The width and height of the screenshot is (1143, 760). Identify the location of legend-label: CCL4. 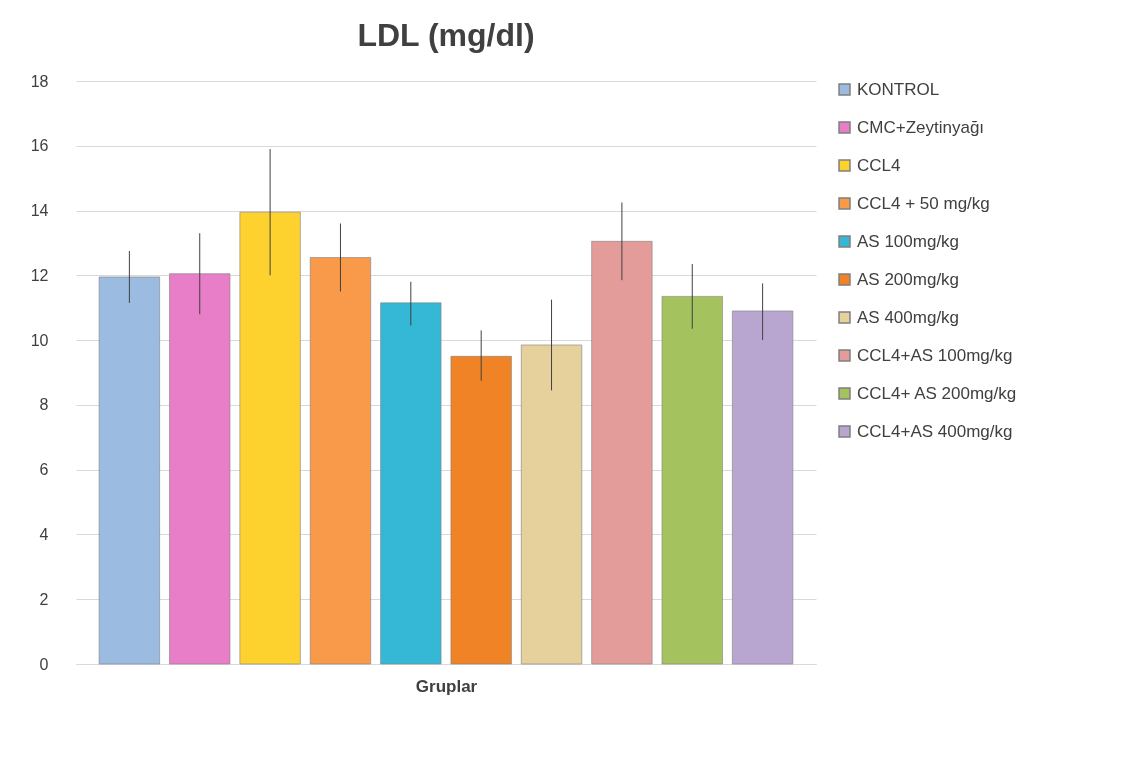
(879, 165).